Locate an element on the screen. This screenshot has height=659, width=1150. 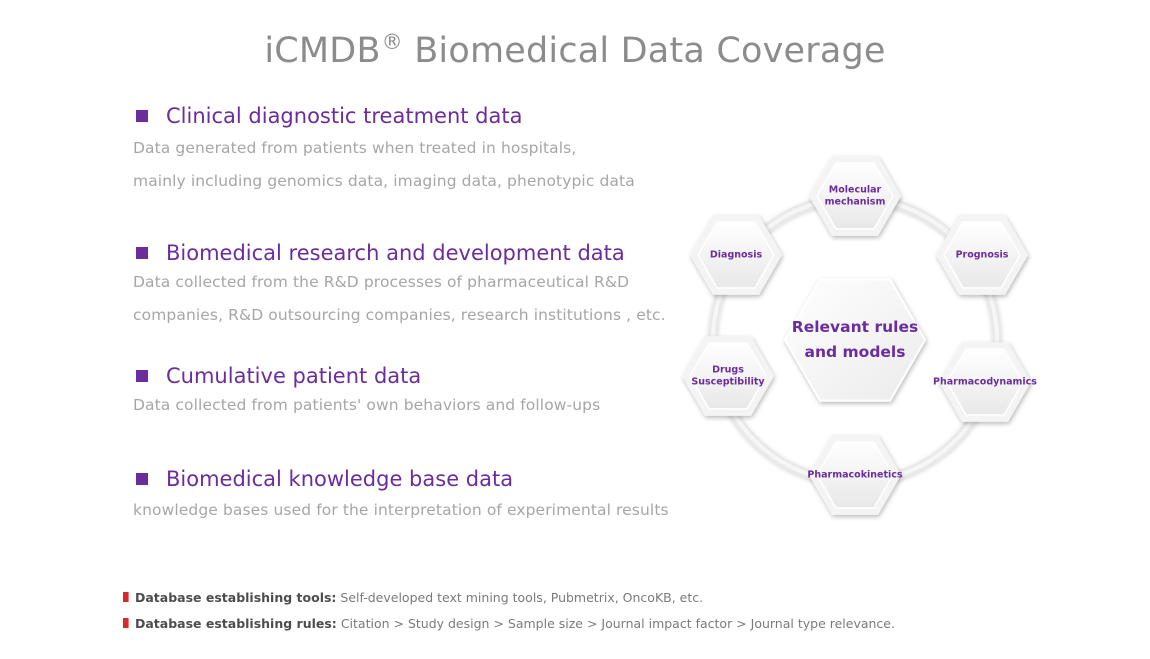
hex-node-diagnosis: Diagnosis is located at coordinates (736, 255).